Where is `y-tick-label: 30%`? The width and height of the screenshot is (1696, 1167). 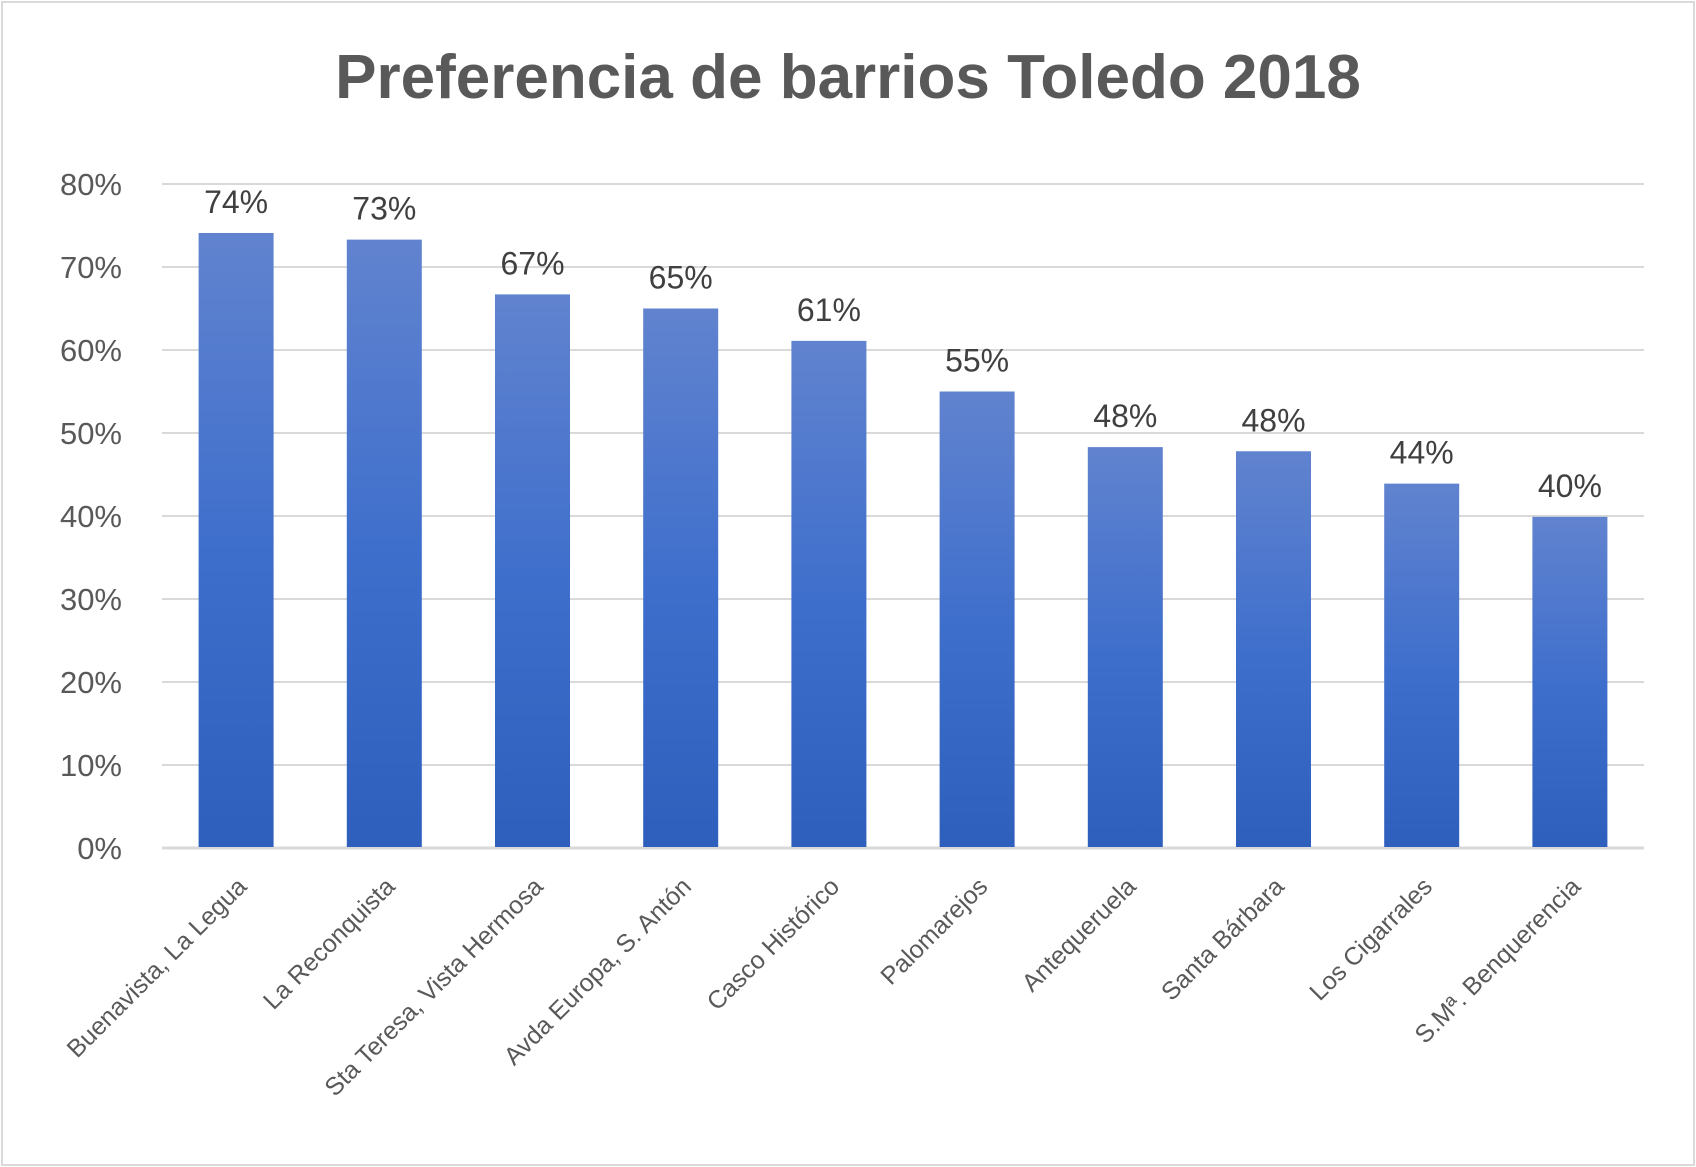 y-tick-label: 30% is located at coordinates (91, 599).